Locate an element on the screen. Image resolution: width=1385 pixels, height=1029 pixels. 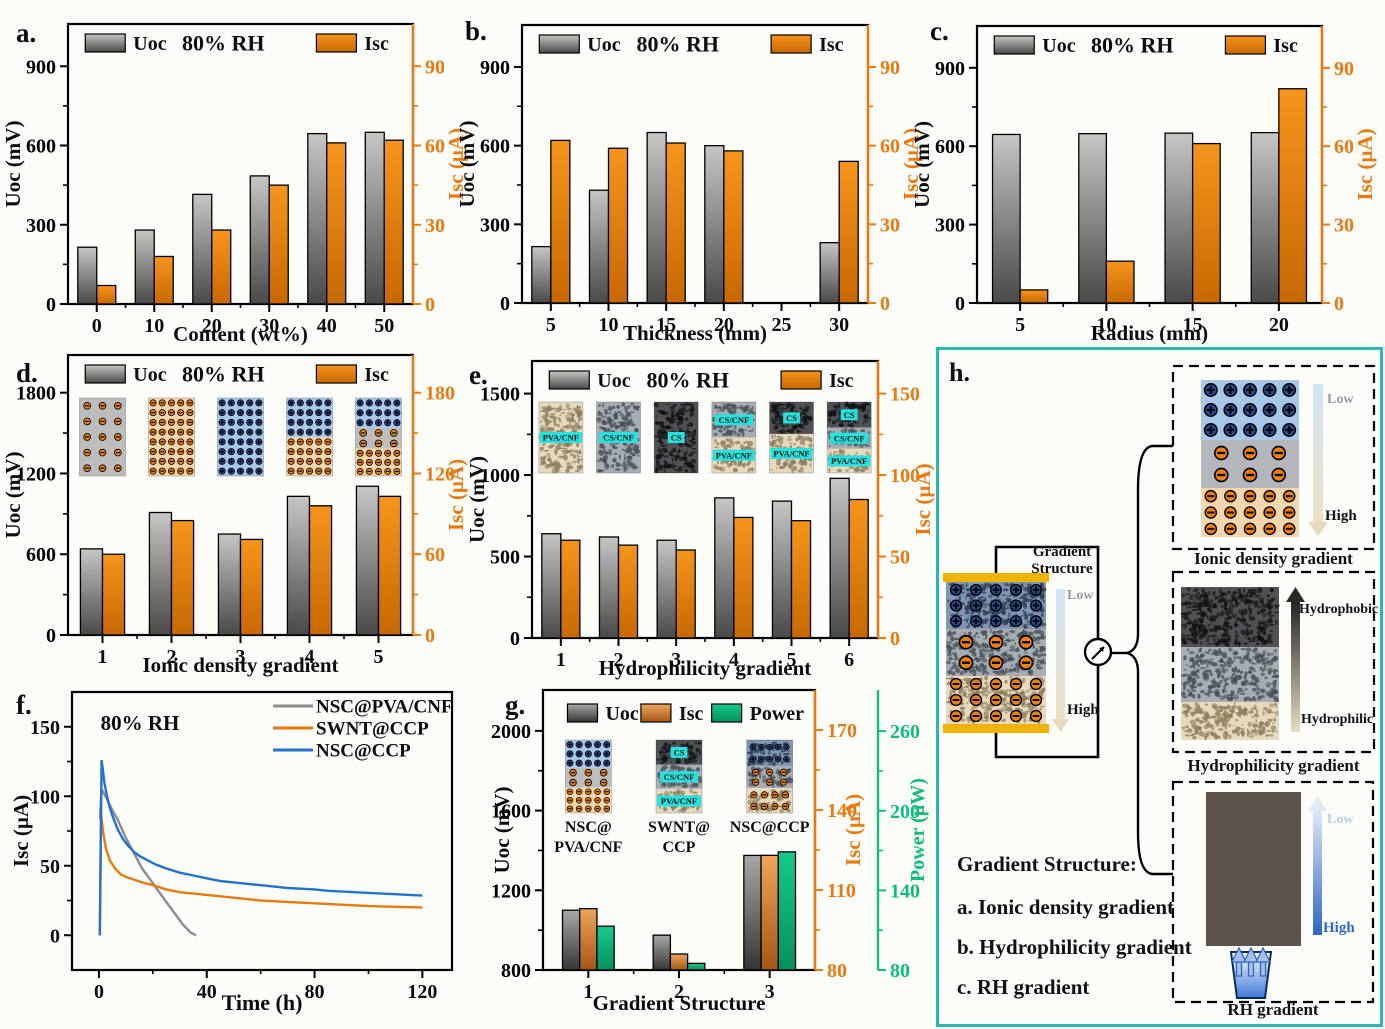
x-tick-label: 5 is located at coordinates (792, 660).